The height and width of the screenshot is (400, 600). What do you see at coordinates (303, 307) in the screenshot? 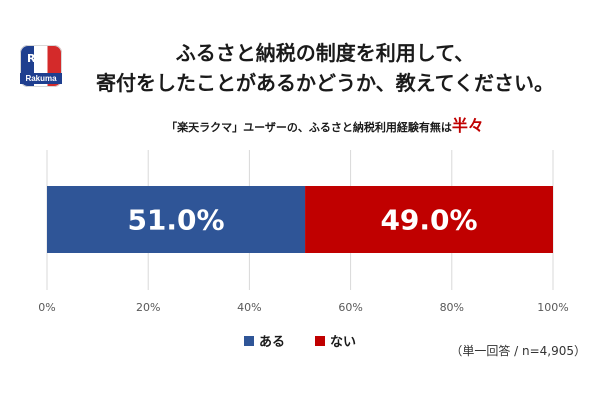
I see `x-axis-ticks: 0% 20% 40% 60% 80% 100%` at bounding box center [303, 307].